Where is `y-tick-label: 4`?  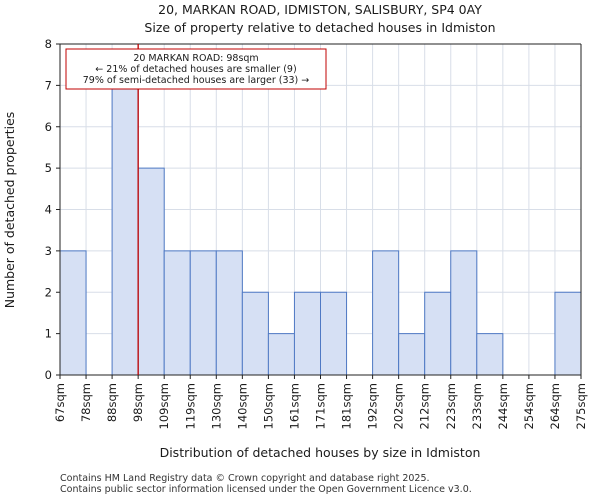 y-tick-label: 4 is located at coordinates (48, 210).